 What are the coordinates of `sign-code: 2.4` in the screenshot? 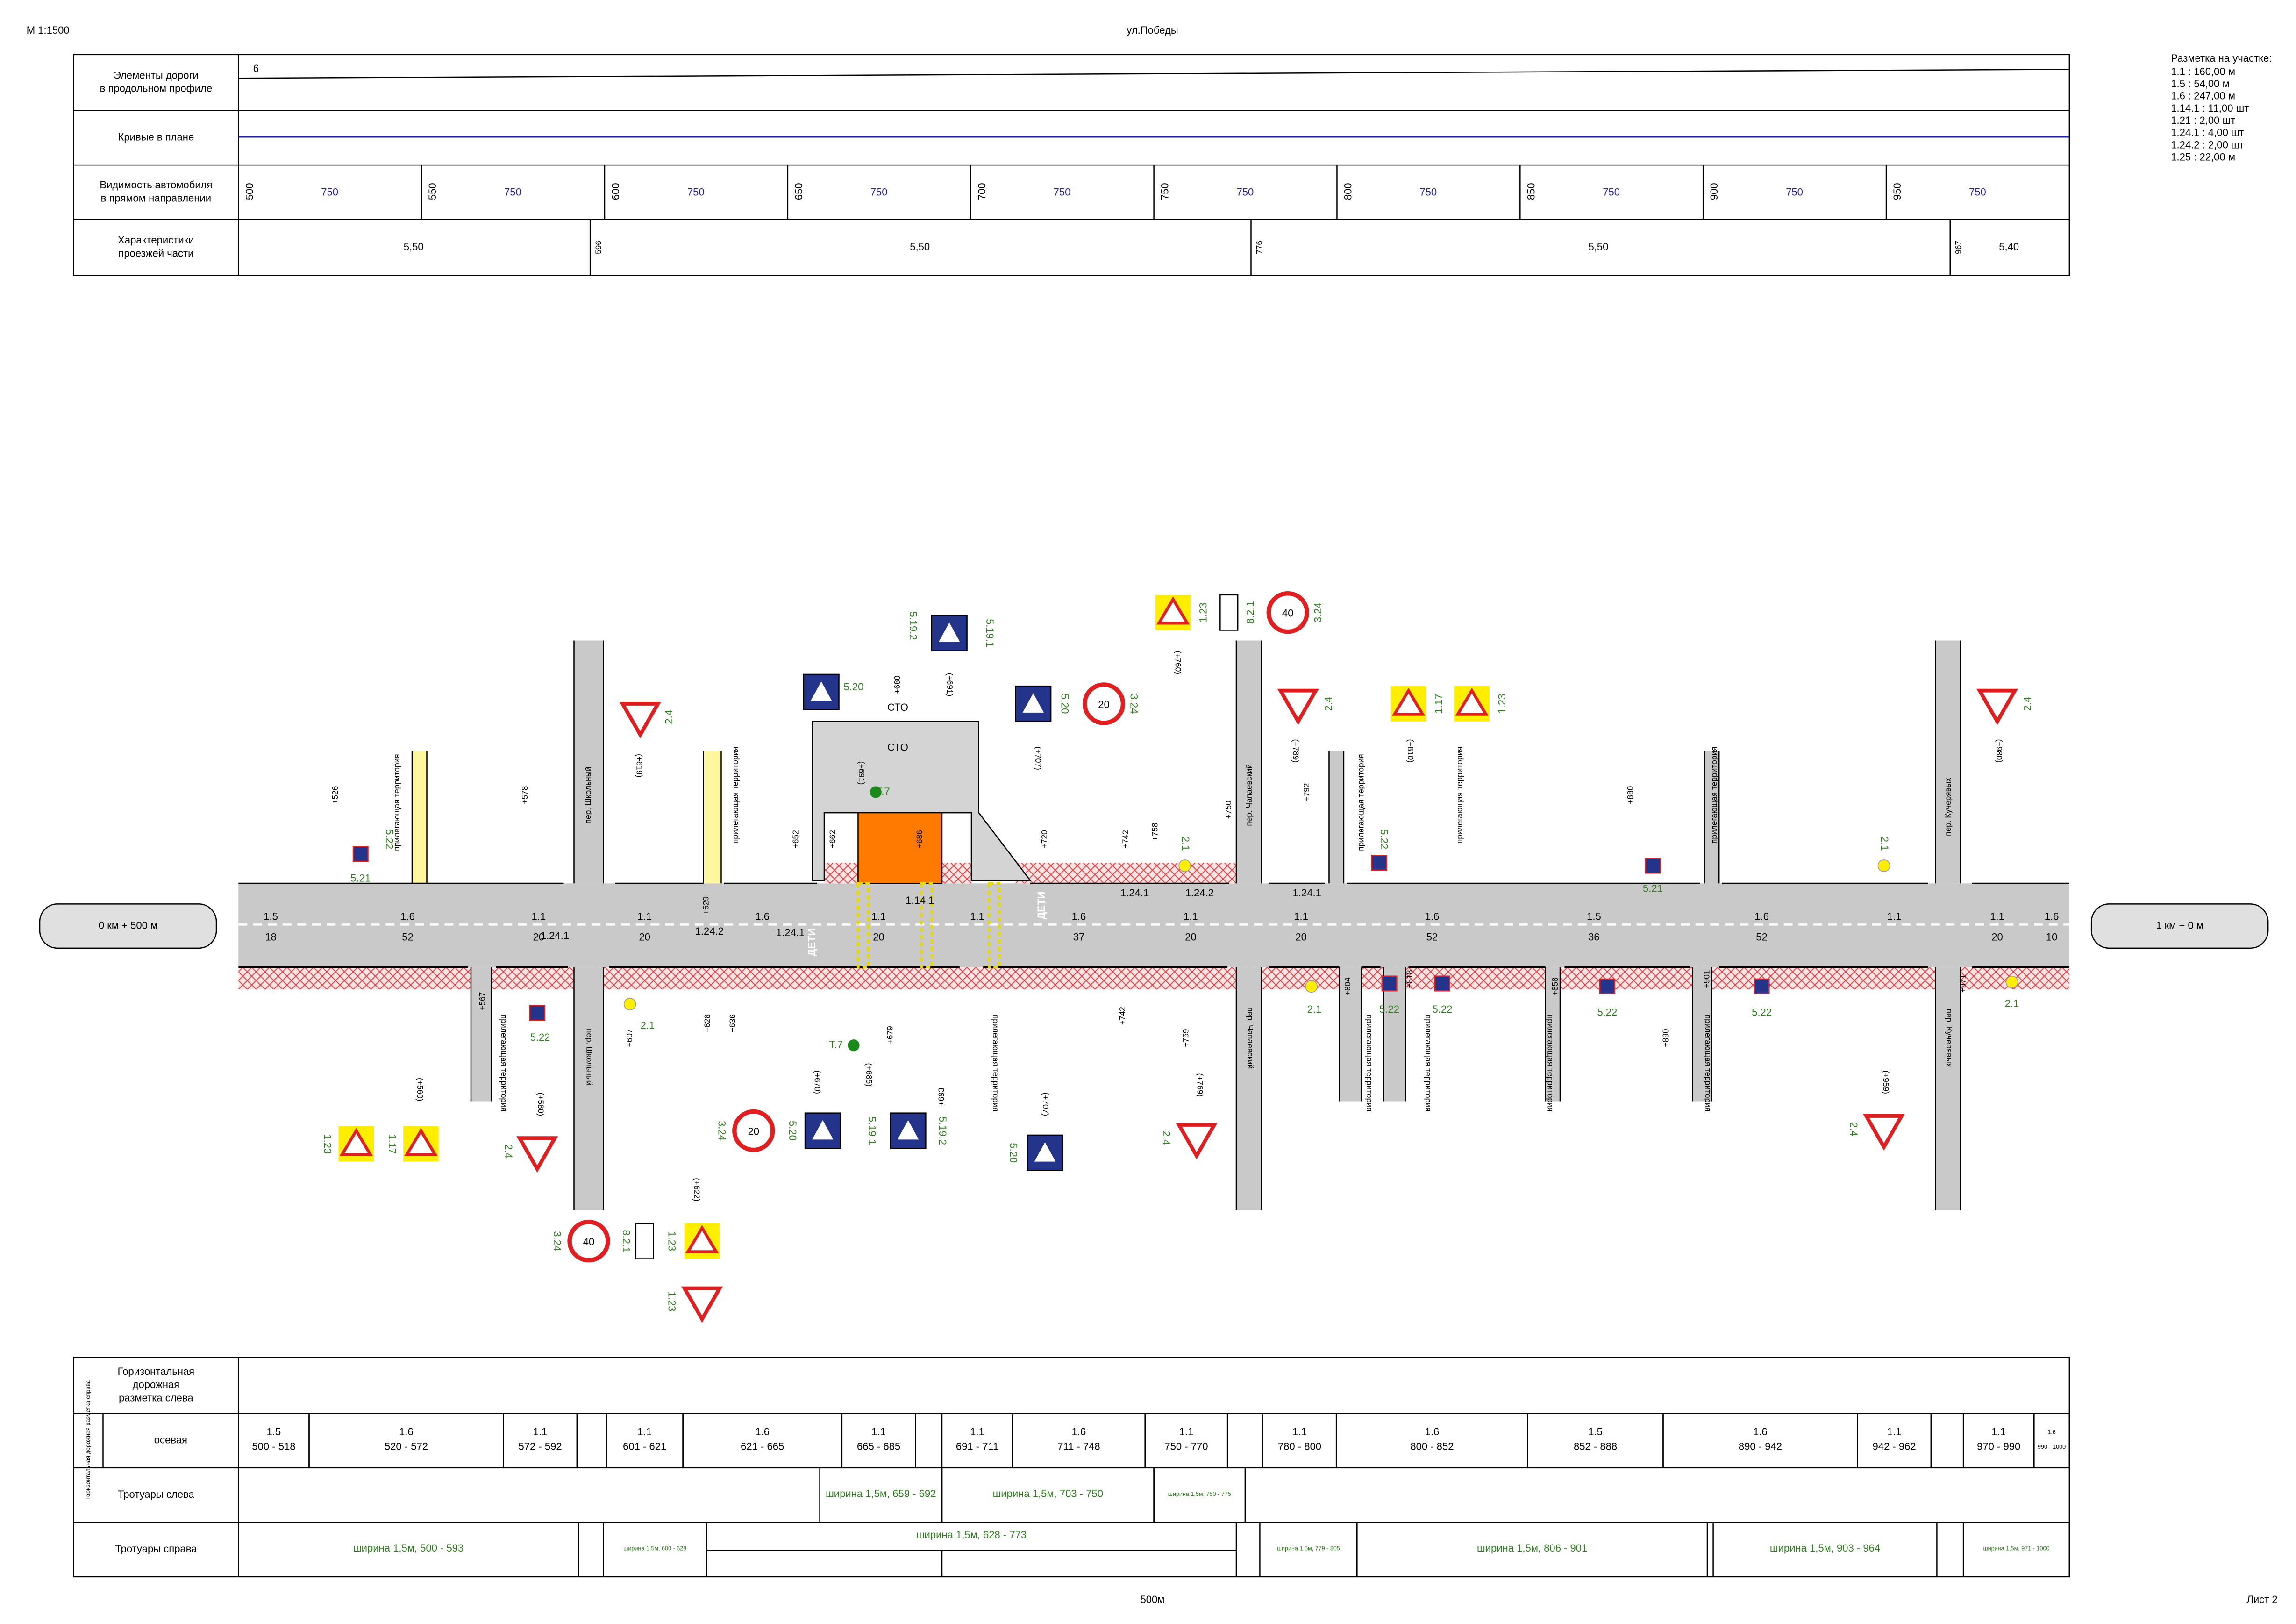 It's located at (669, 717).